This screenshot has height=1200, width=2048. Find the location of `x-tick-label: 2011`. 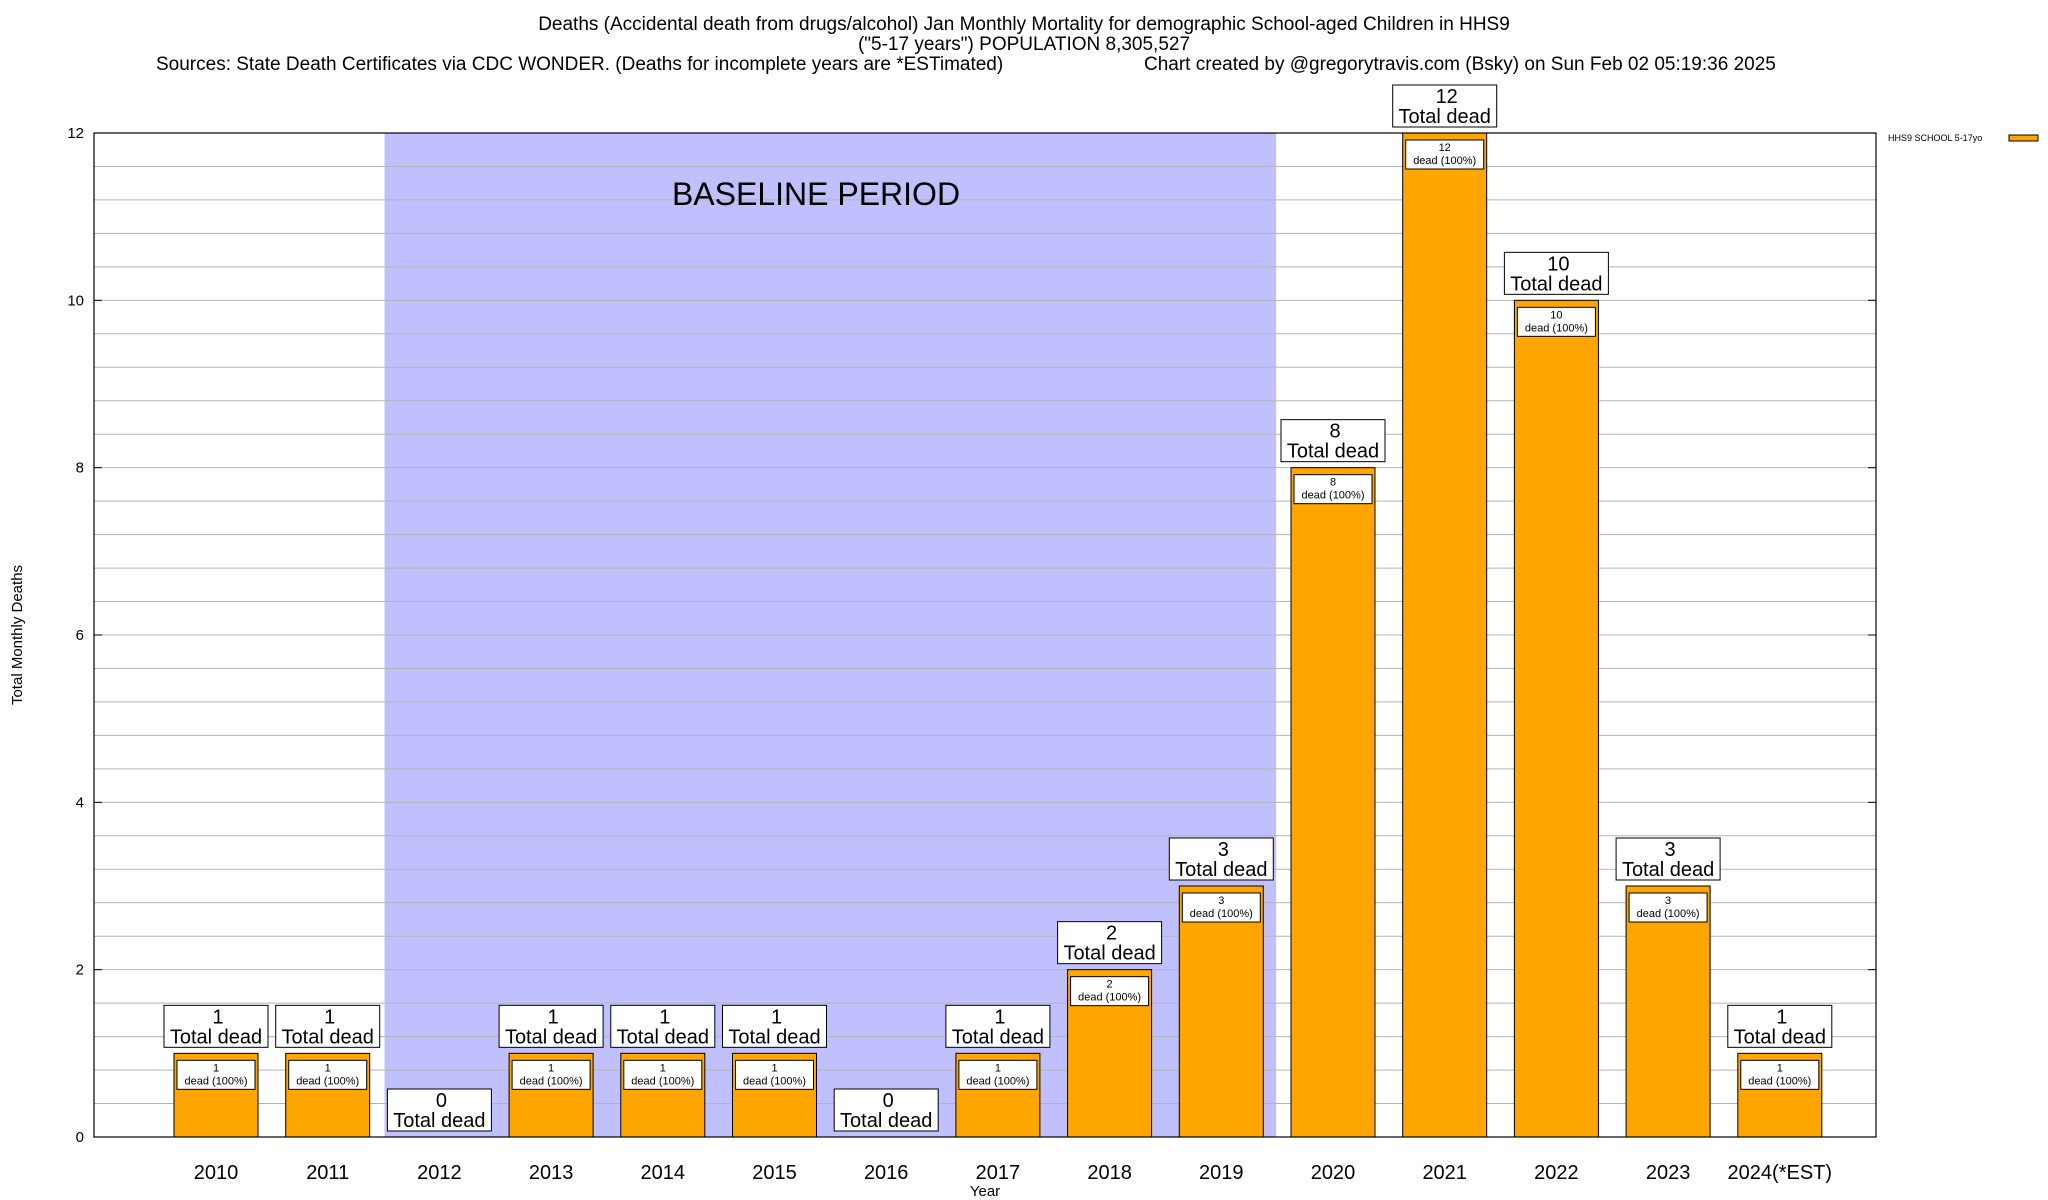

x-tick-label: 2011 is located at coordinates (327, 1173).